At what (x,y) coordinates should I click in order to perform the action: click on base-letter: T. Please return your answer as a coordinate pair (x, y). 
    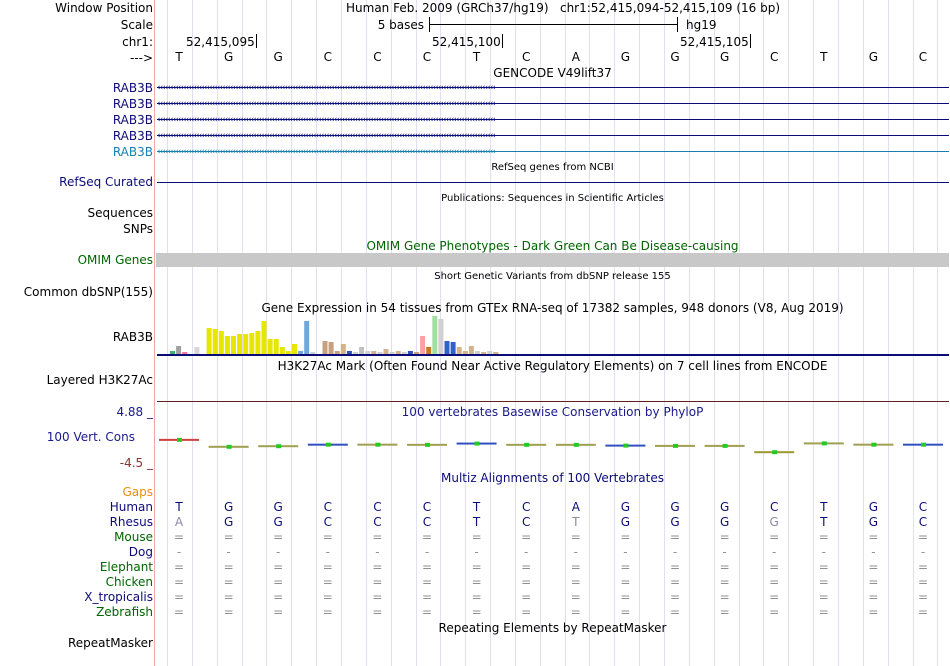
    Looking at the image, I should click on (476, 57).